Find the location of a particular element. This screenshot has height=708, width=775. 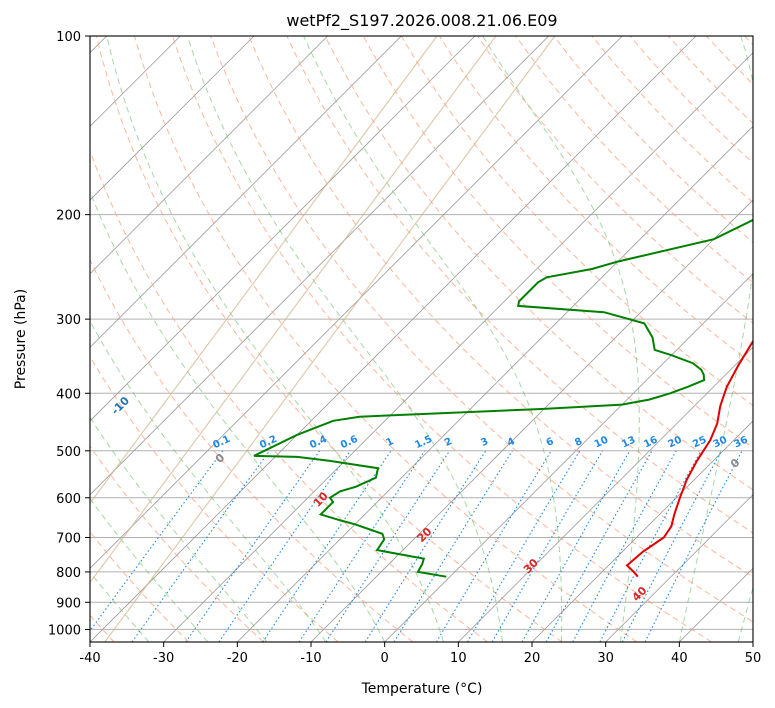

y-tick-label: 700 is located at coordinates (68, 539).